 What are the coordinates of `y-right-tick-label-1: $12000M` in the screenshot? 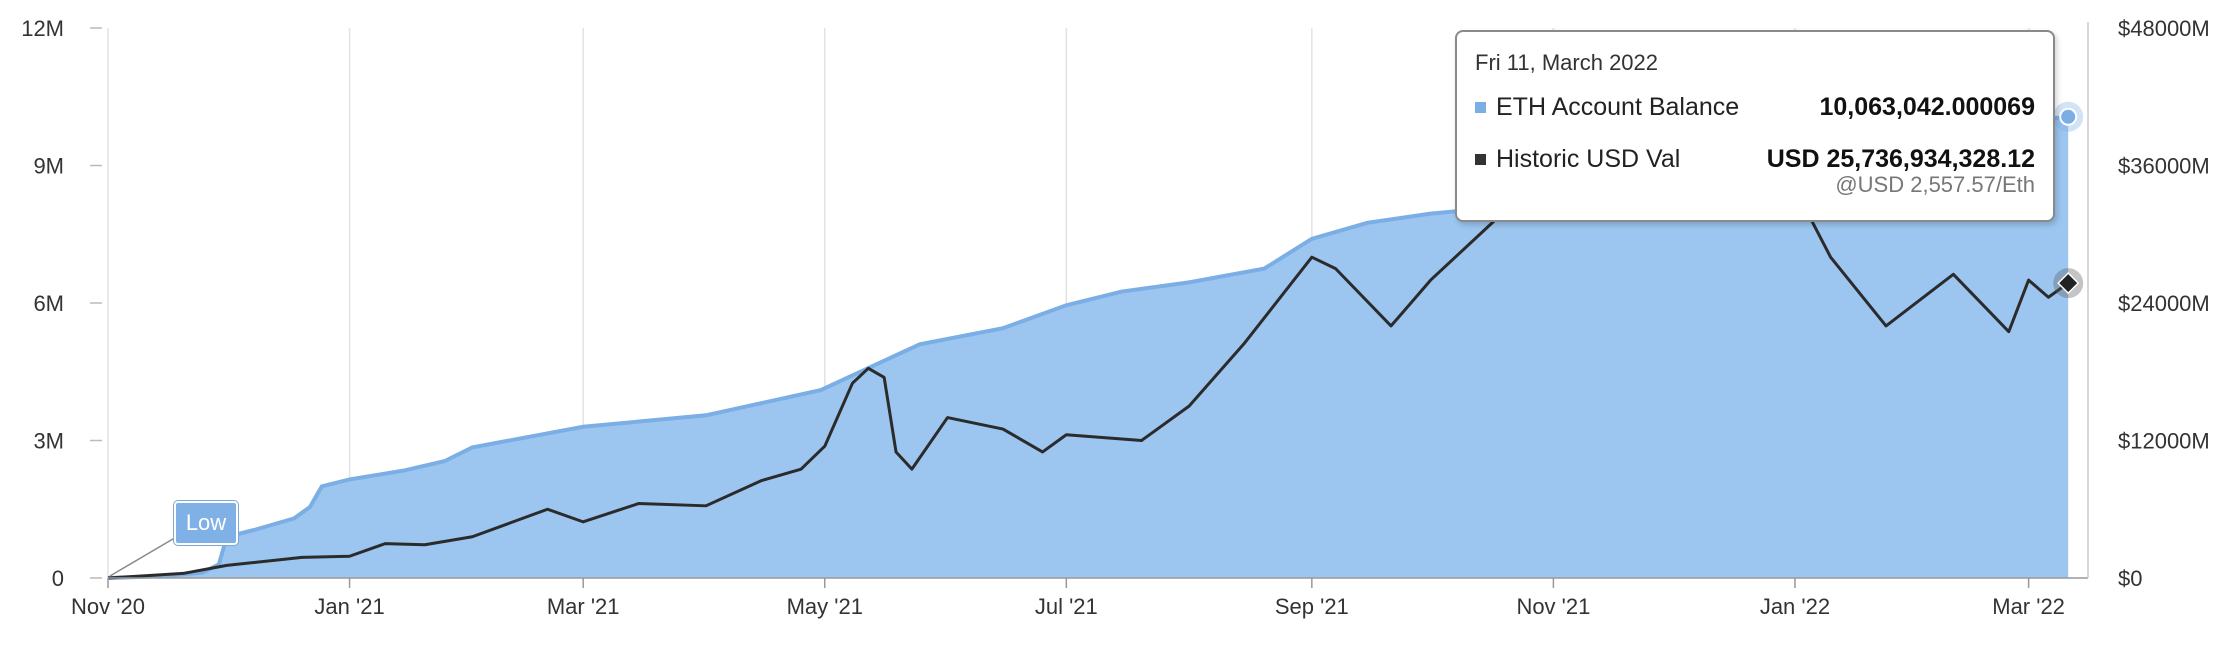 It's located at (2164, 441).